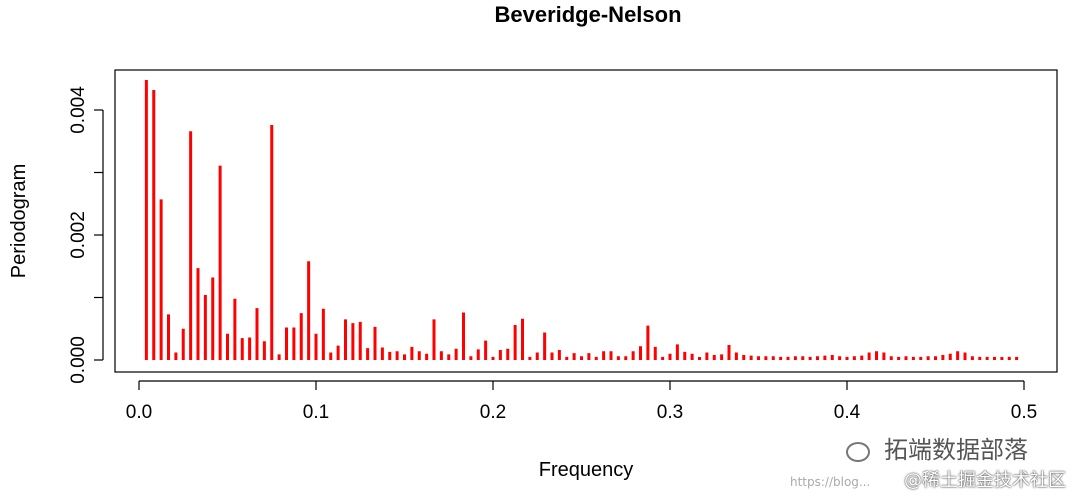 This screenshot has width=1080, height=499. What do you see at coordinates (78, 110) in the screenshot?
I see `y-tick-label: 0.004` at bounding box center [78, 110].